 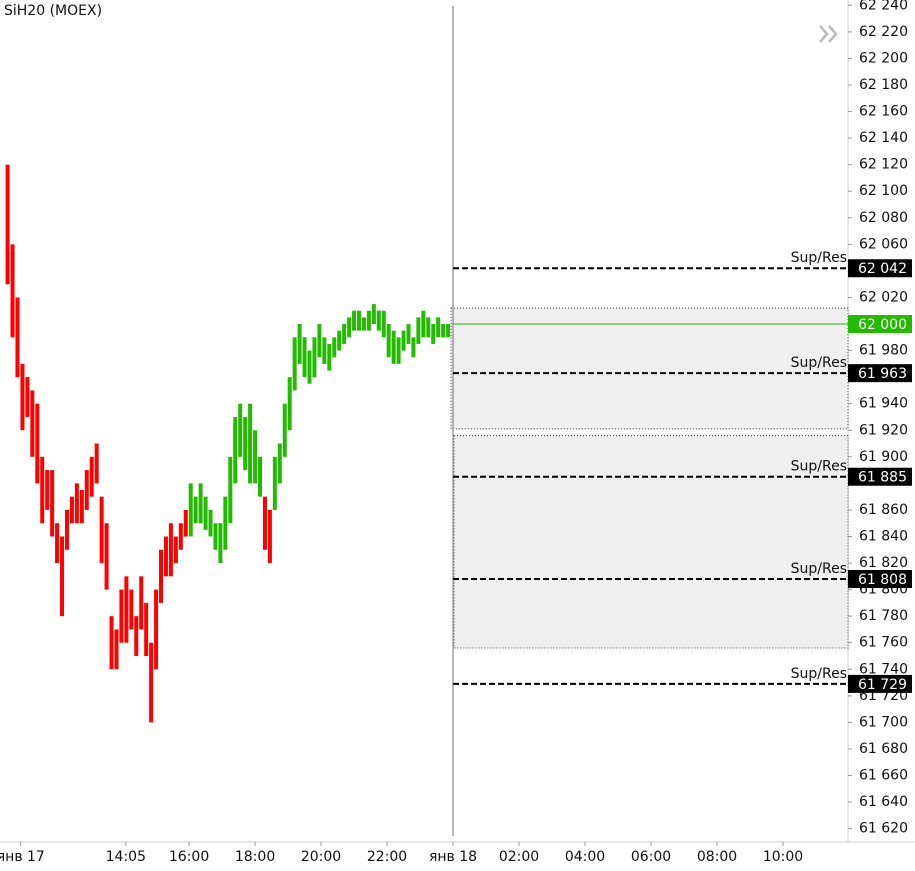 I want to click on y-tick-label: 62 120, so click(x=883, y=165).